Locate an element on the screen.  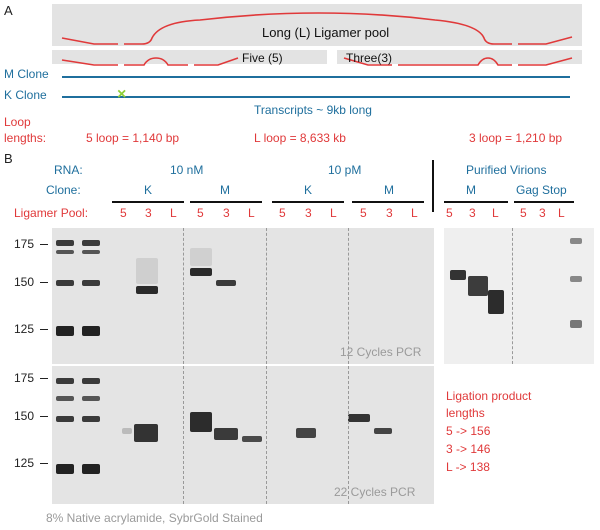
clone-m-10pm: M is located at coordinates (389, 190).